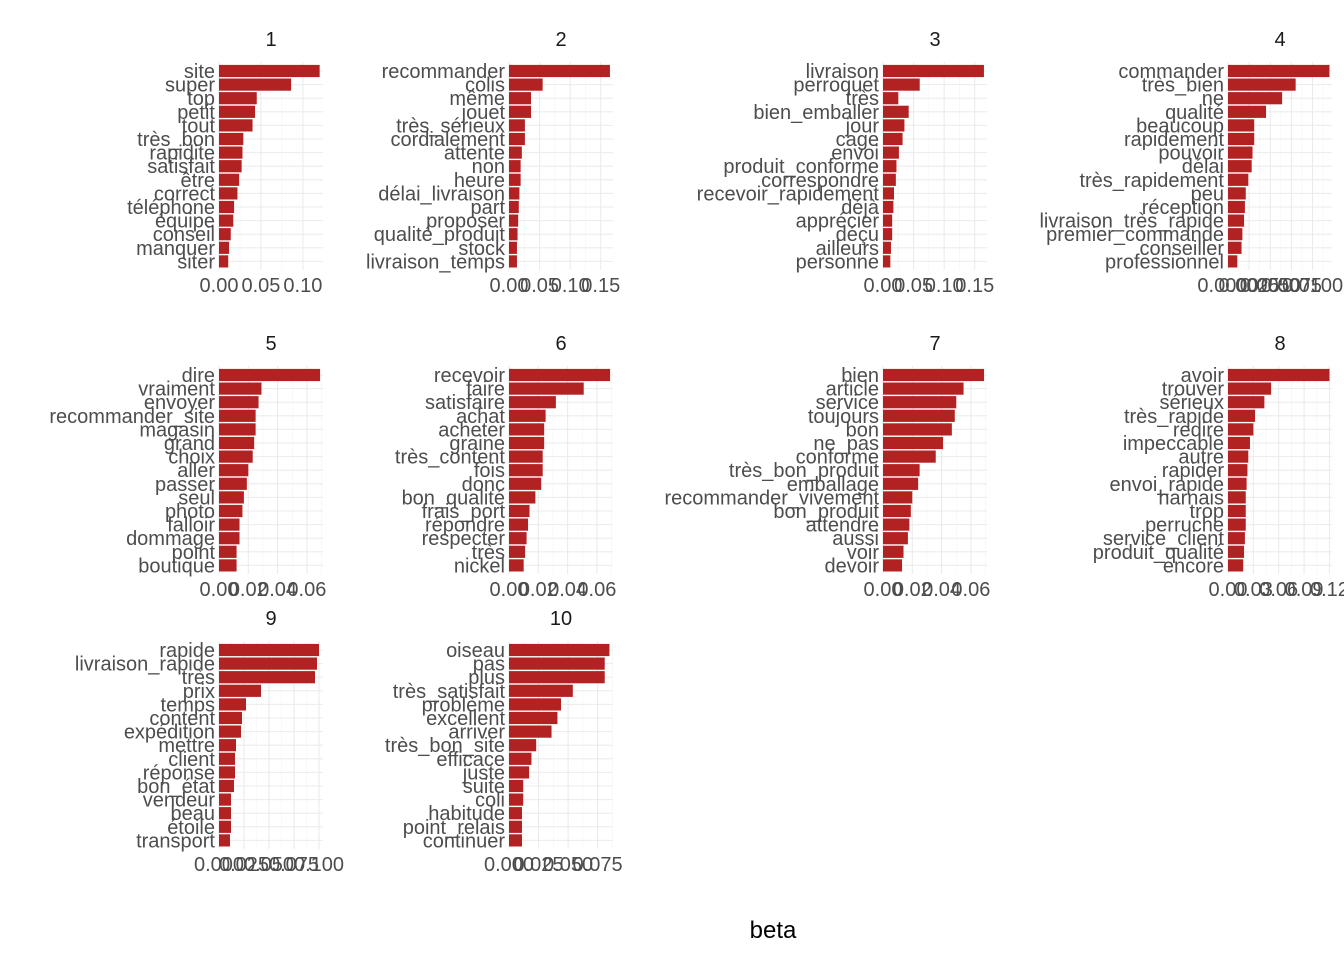 The height and width of the screenshot is (965, 1344). I want to click on x-tick-label: 0.15, so click(974, 286).